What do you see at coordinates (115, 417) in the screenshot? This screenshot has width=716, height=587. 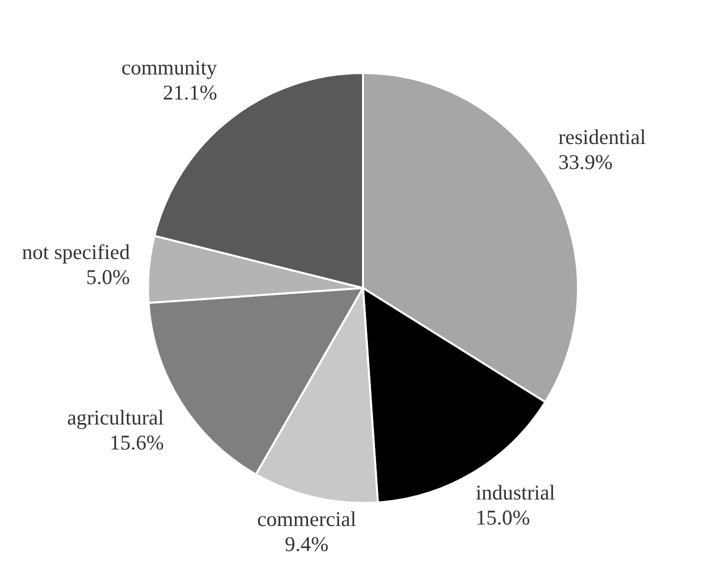 I see `slice-label: agricultural` at bounding box center [115, 417].